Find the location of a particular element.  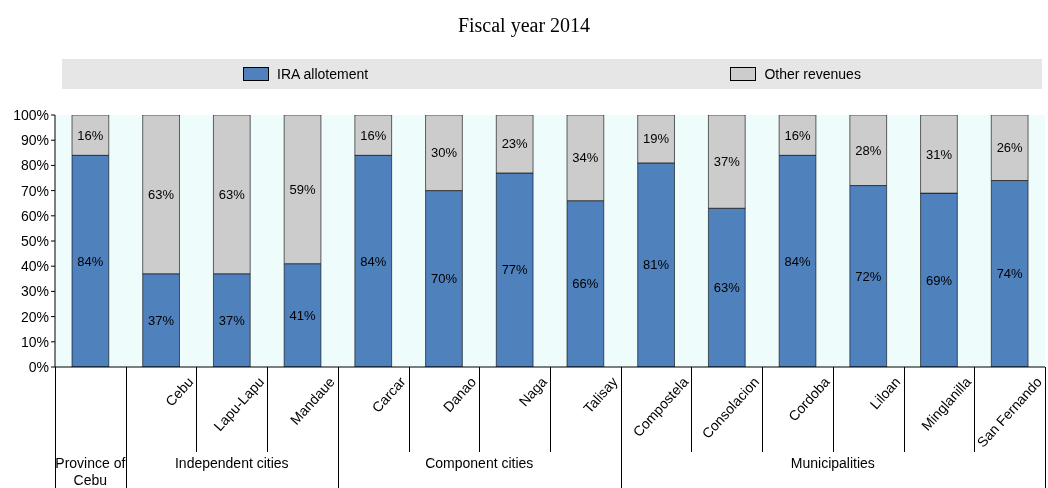

data-label: 77% is located at coordinates (515, 270).